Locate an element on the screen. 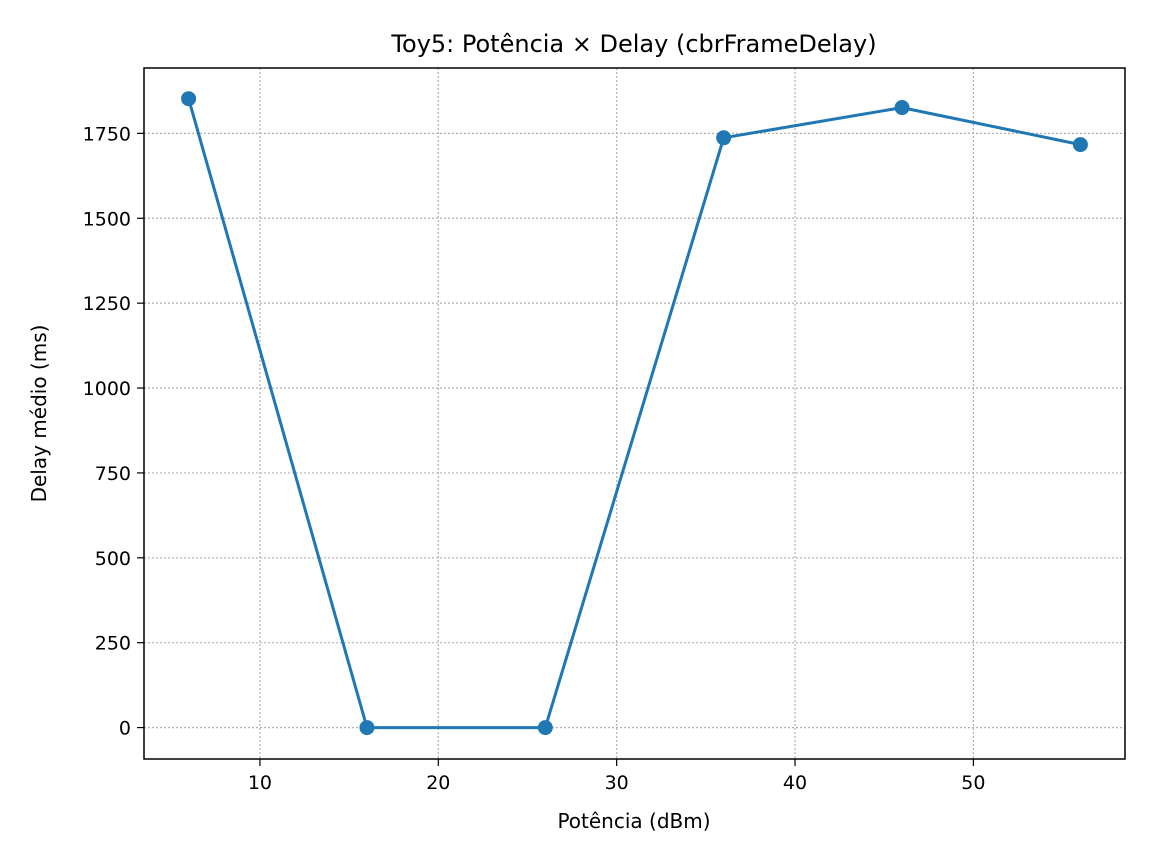 This screenshot has height=864, width=1152. y-tick-label: 750 is located at coordinates (113, 474).